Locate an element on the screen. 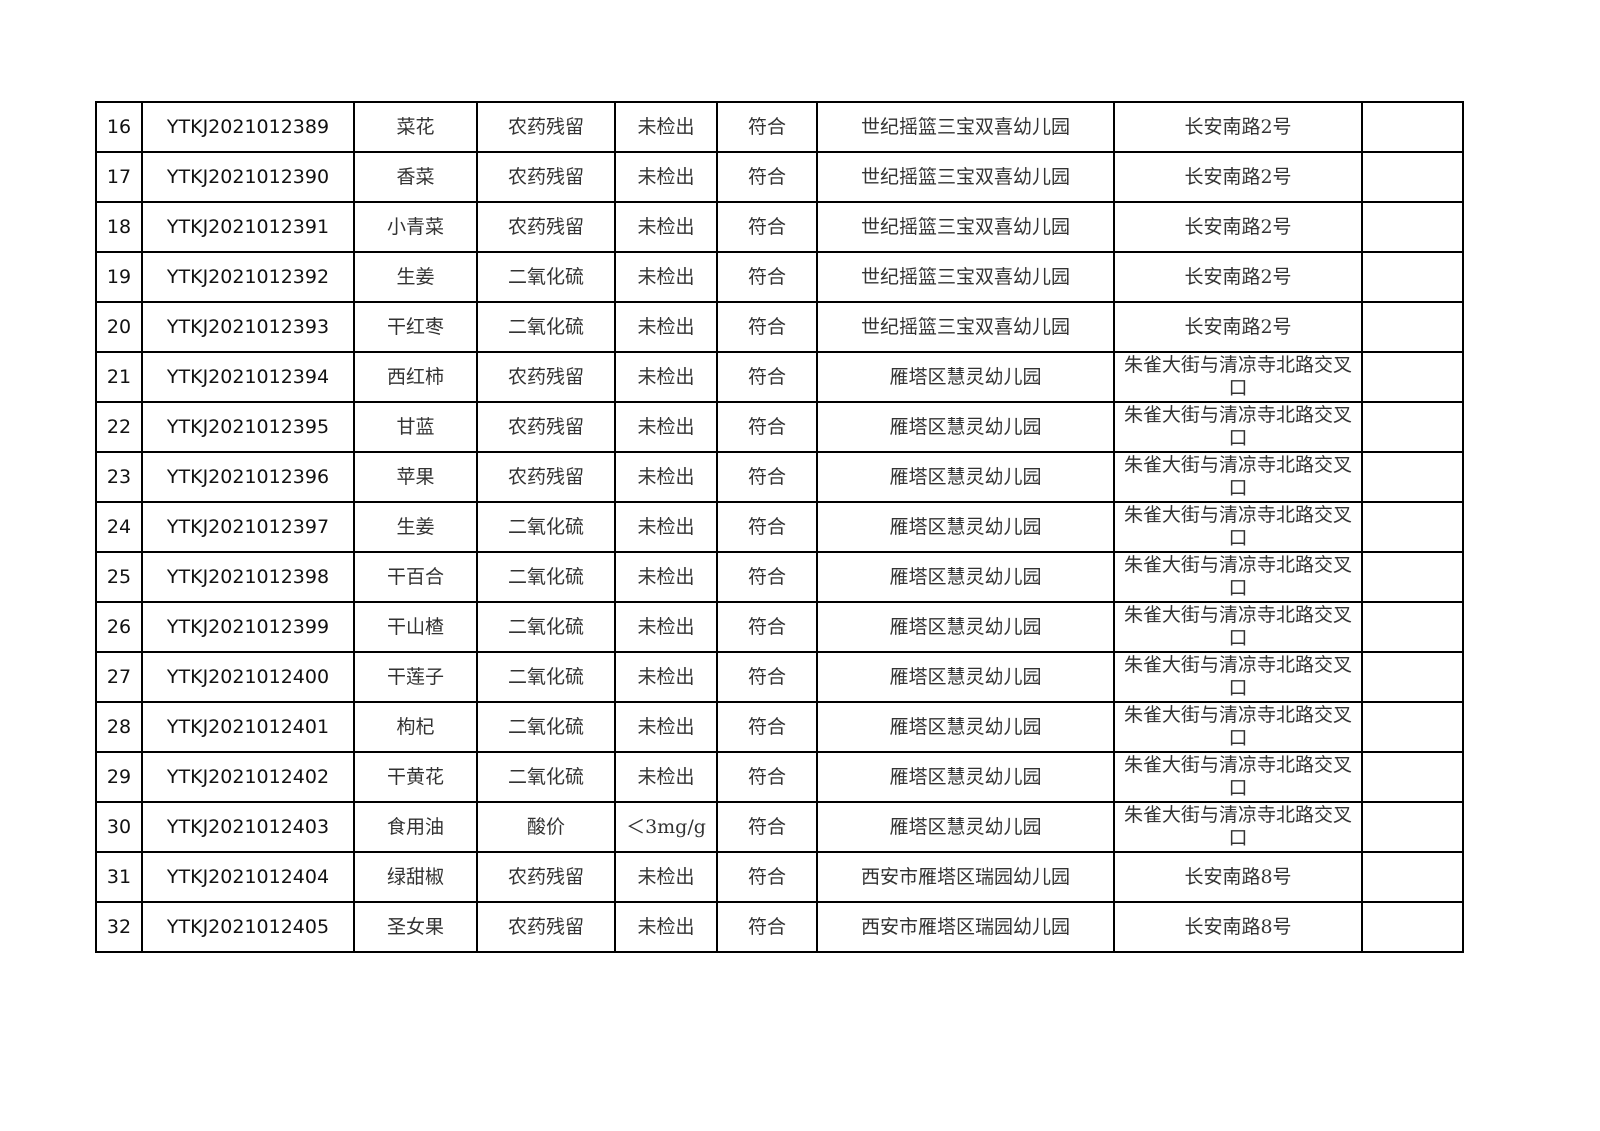 Image resolution: width=1600 pixels, height=1131 pixels. row-number-cell: 21 is located at coordinates (119, 377).